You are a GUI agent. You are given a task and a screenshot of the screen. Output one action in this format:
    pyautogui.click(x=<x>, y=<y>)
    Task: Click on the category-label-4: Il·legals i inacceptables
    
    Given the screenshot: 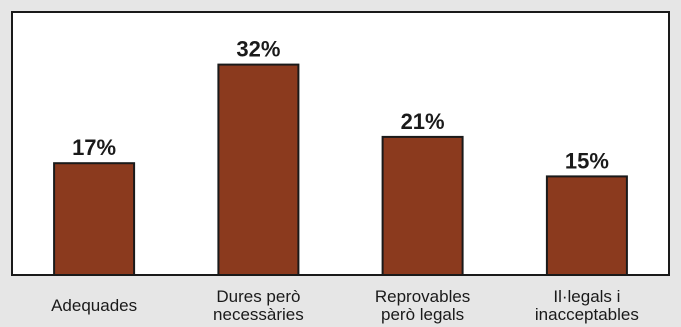 What is the action you would take?
    pyautogui.click(x=587, y=305)
    